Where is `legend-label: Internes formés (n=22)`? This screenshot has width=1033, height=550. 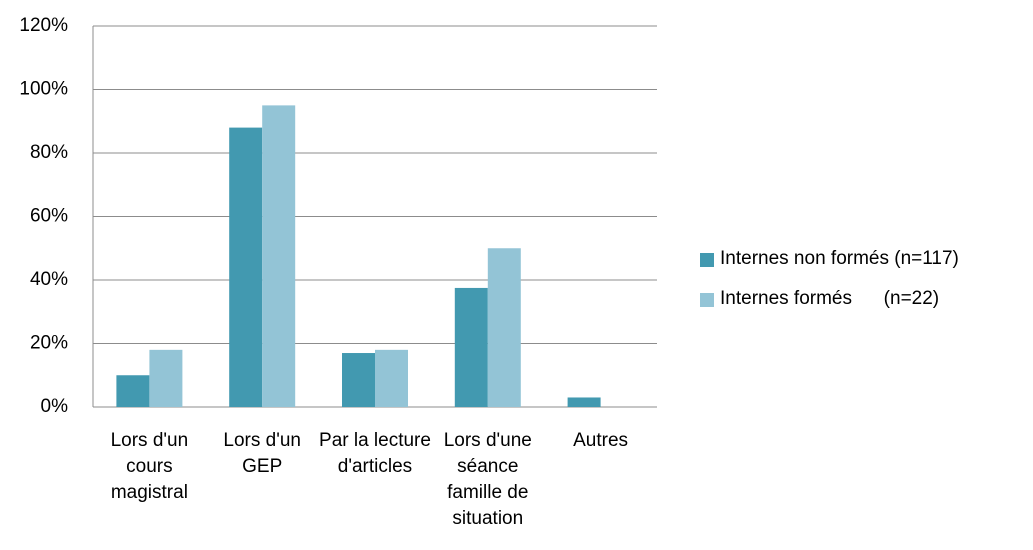 legend-label: Internes formés (n=22) is located at coordinates (830, 298).